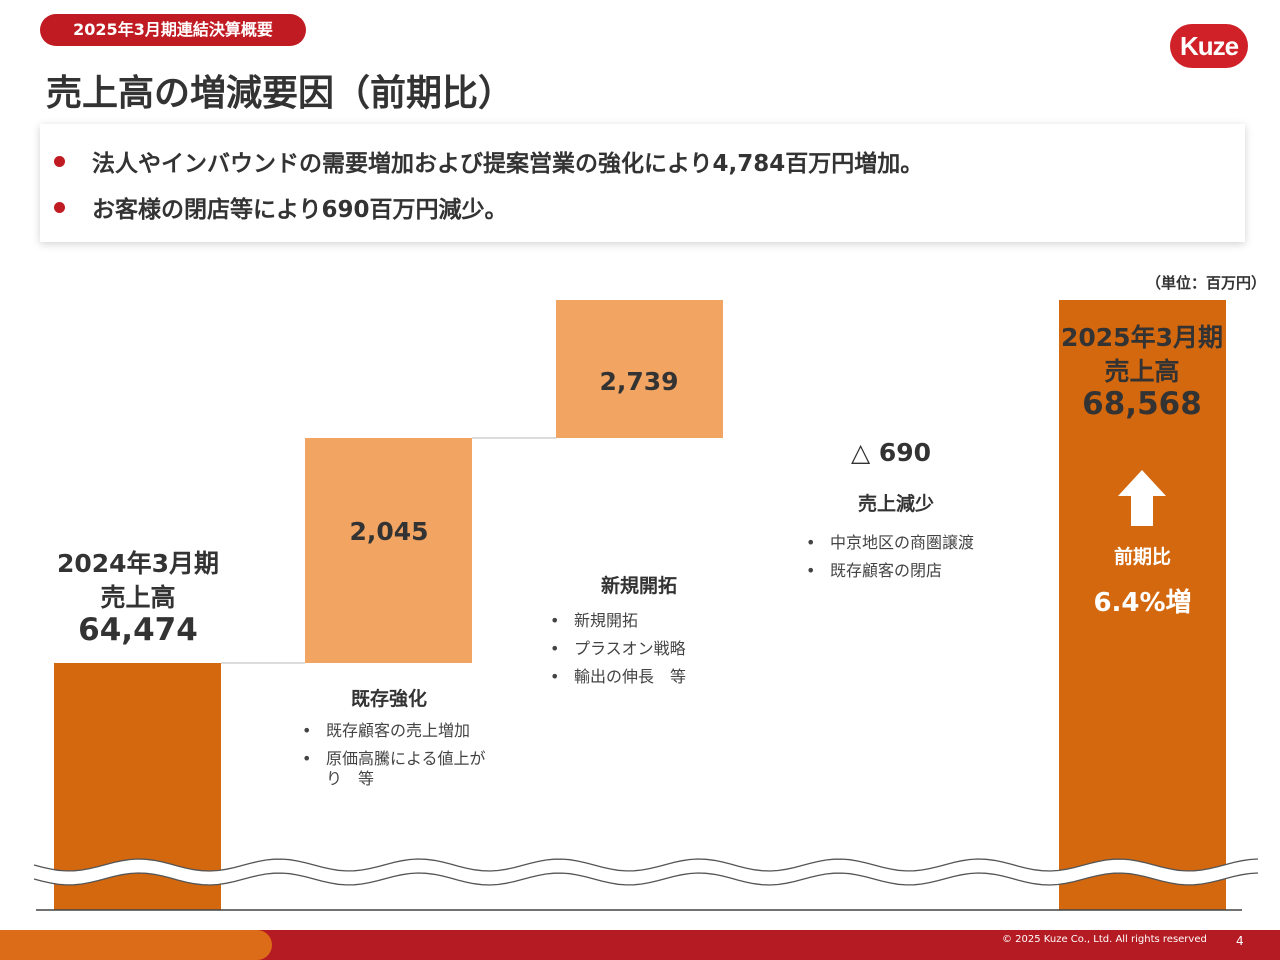  I want to click on step-bullet-list: 中京地区の商圏譲渡 既存顧客の閉店, so click(914, 561).